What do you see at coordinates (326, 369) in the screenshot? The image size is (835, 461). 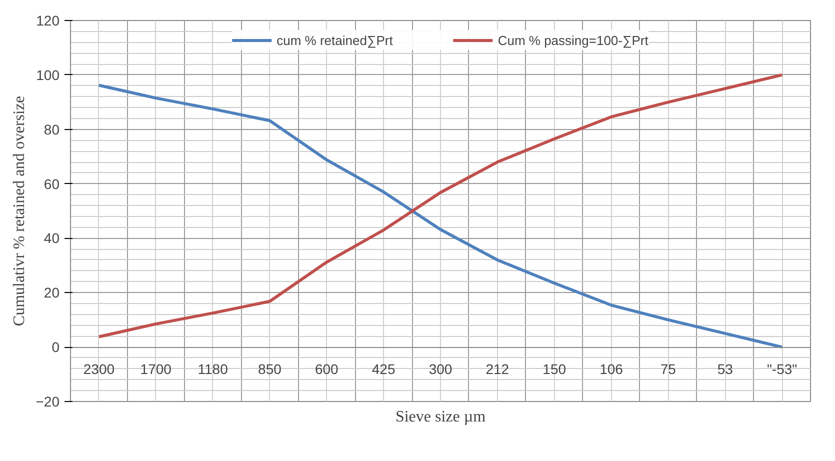 I see `x-tick-label: 600` at bounding box center [326, 369].